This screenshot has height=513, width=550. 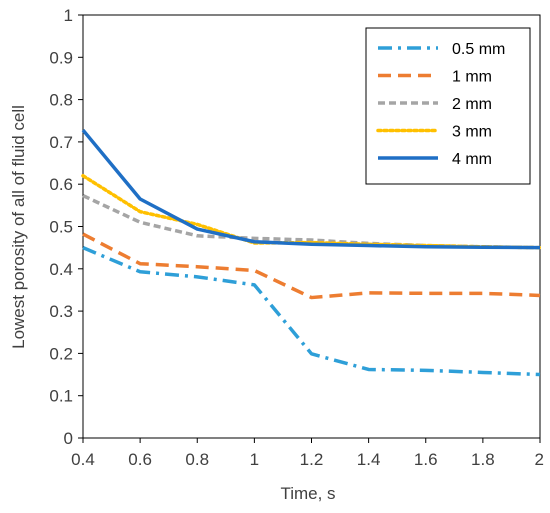 I want to click on y-tick-label: 0.2, so click(x=61, y=353).